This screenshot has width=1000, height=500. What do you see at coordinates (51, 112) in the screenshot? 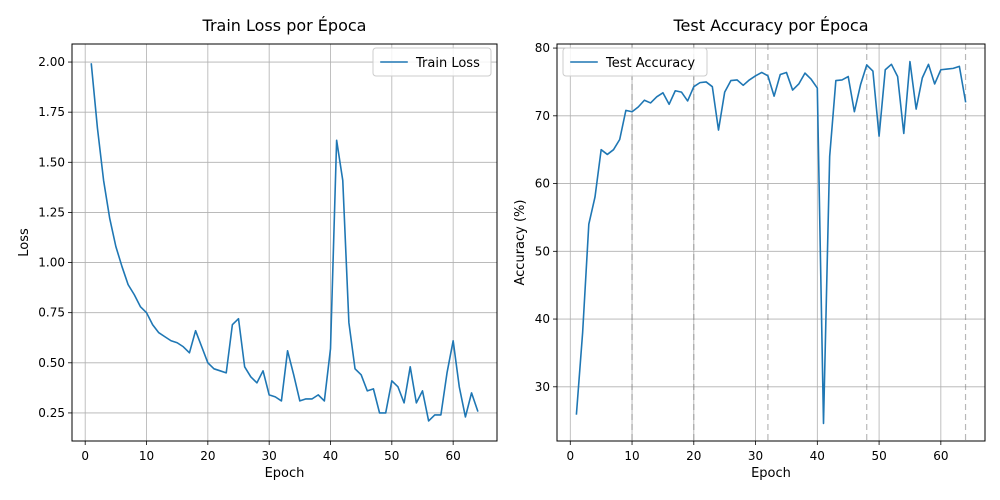
I see `loss-y-tick-label: 1.75` at bounding box center [51, 112].